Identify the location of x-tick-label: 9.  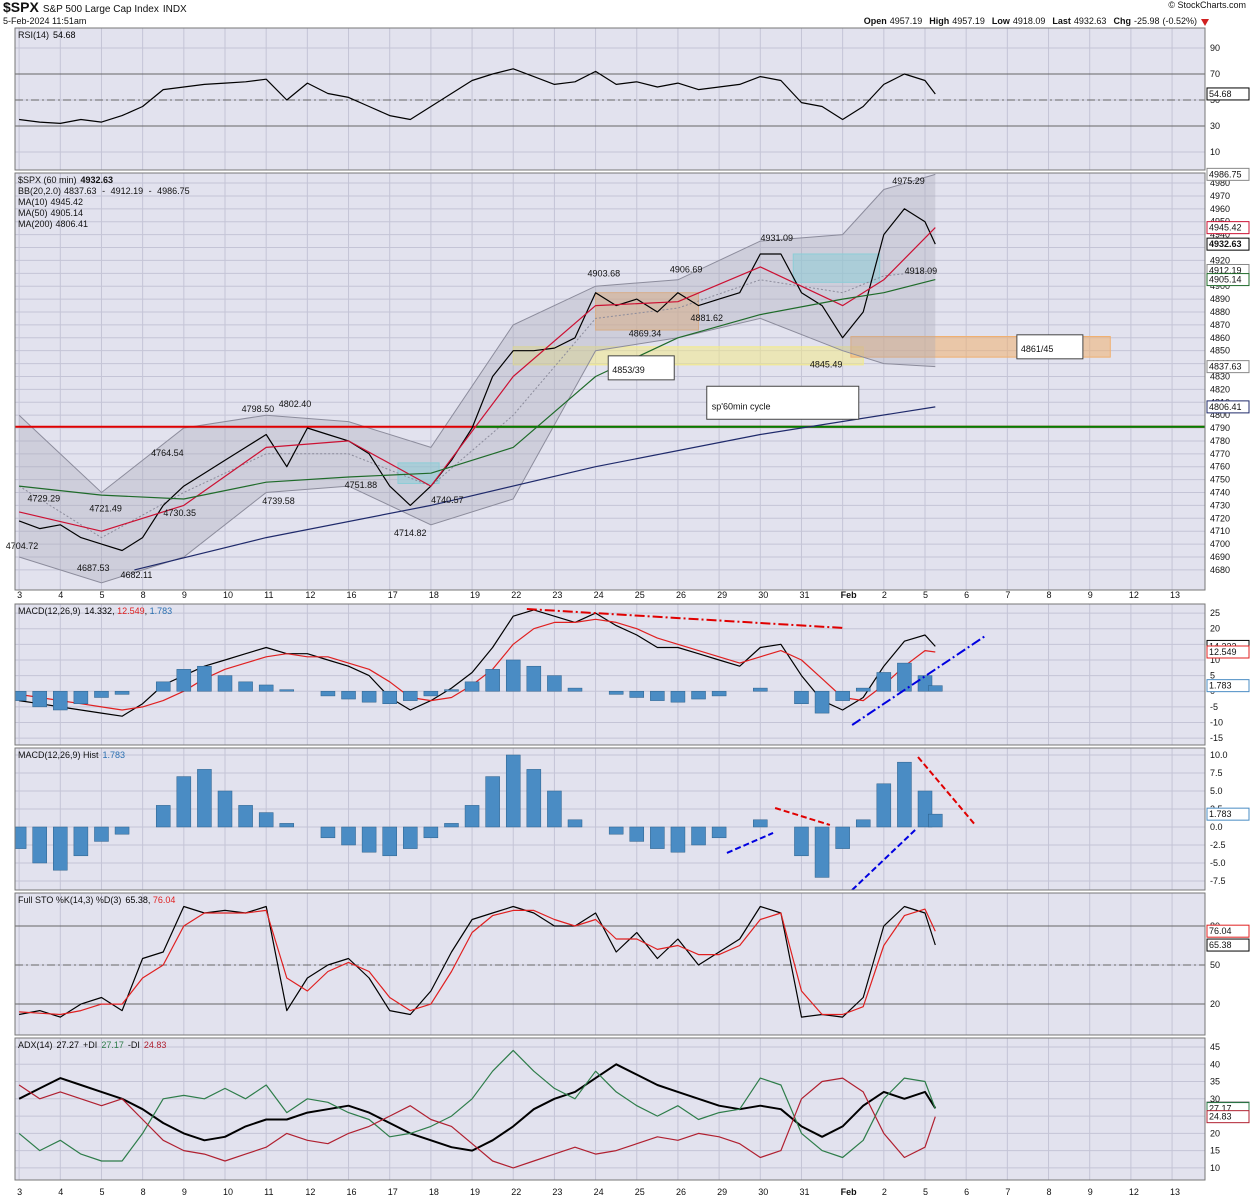
(184, 595).